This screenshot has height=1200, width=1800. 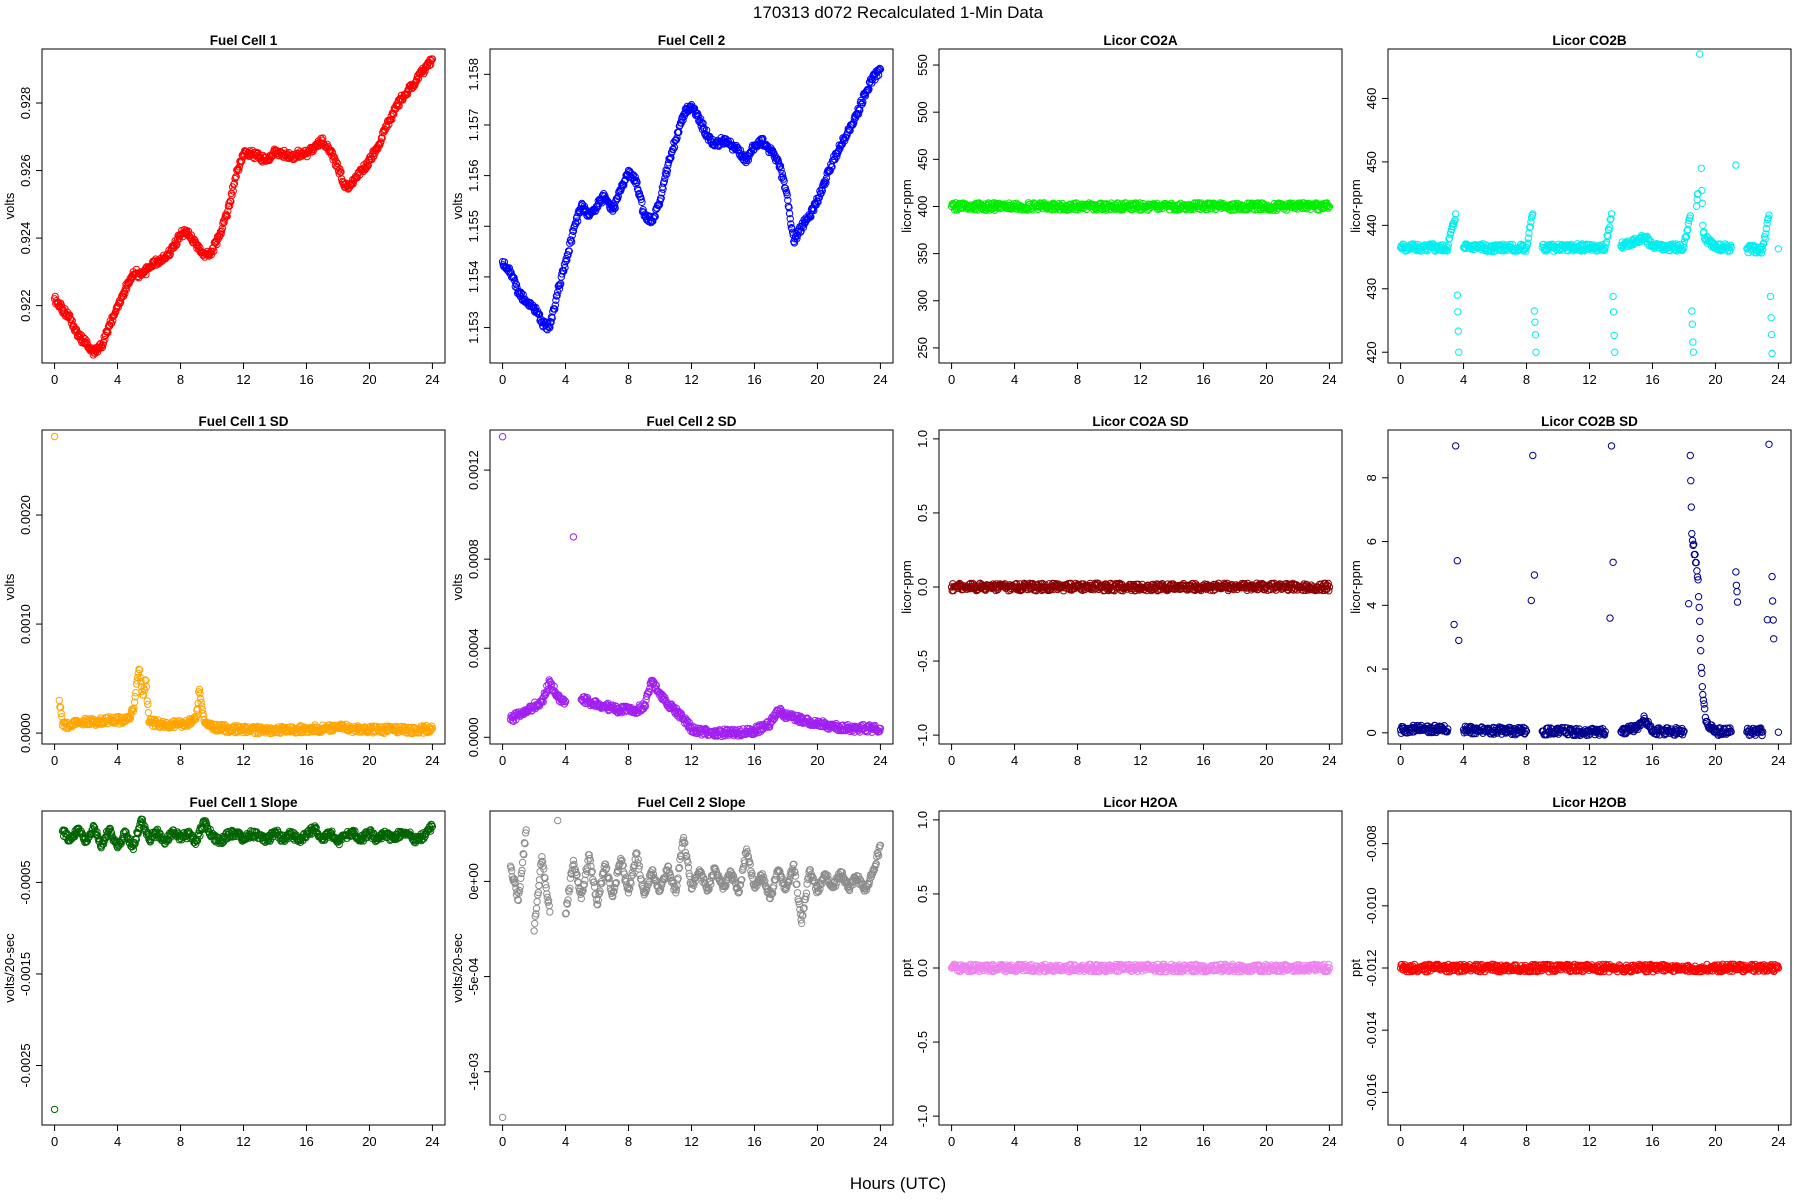 What do you see at coordinates (9, 205) in the screenshot?
I see `y-axis-label-fc1: volts` at bounding box center [9, 205].